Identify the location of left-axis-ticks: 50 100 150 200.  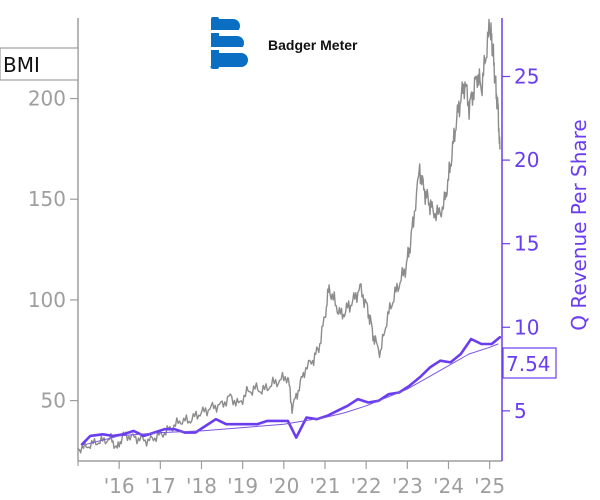
(53, 250).